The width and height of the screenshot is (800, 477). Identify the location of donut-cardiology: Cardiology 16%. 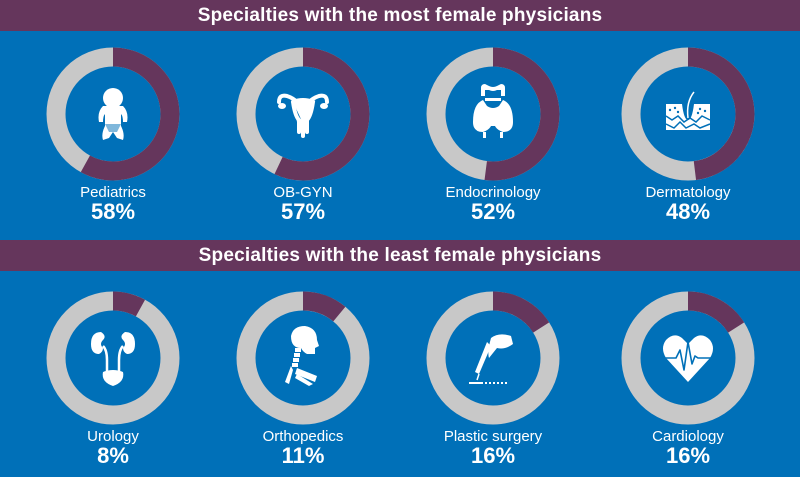
(688, 378).